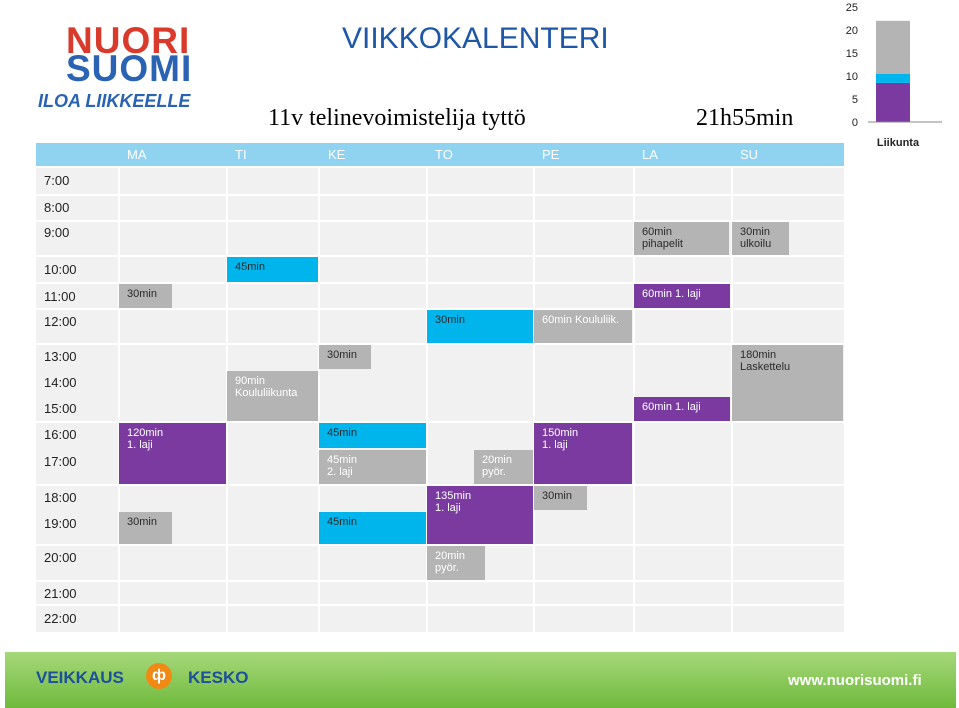 Image resolution: width=959 pixels, height=708 pixels. I want to click on day-ma: MA, so click(137, 154).